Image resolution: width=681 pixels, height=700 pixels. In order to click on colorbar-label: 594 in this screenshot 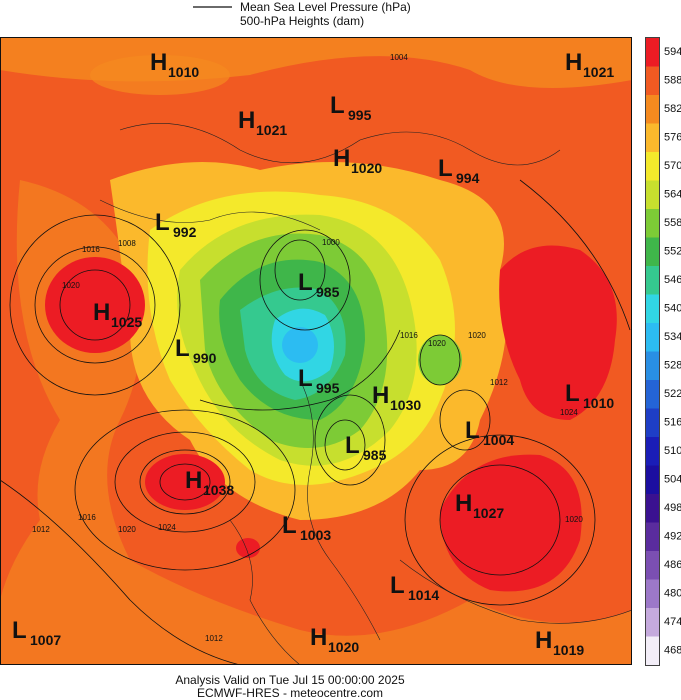, I will do `click(672, 52)`.